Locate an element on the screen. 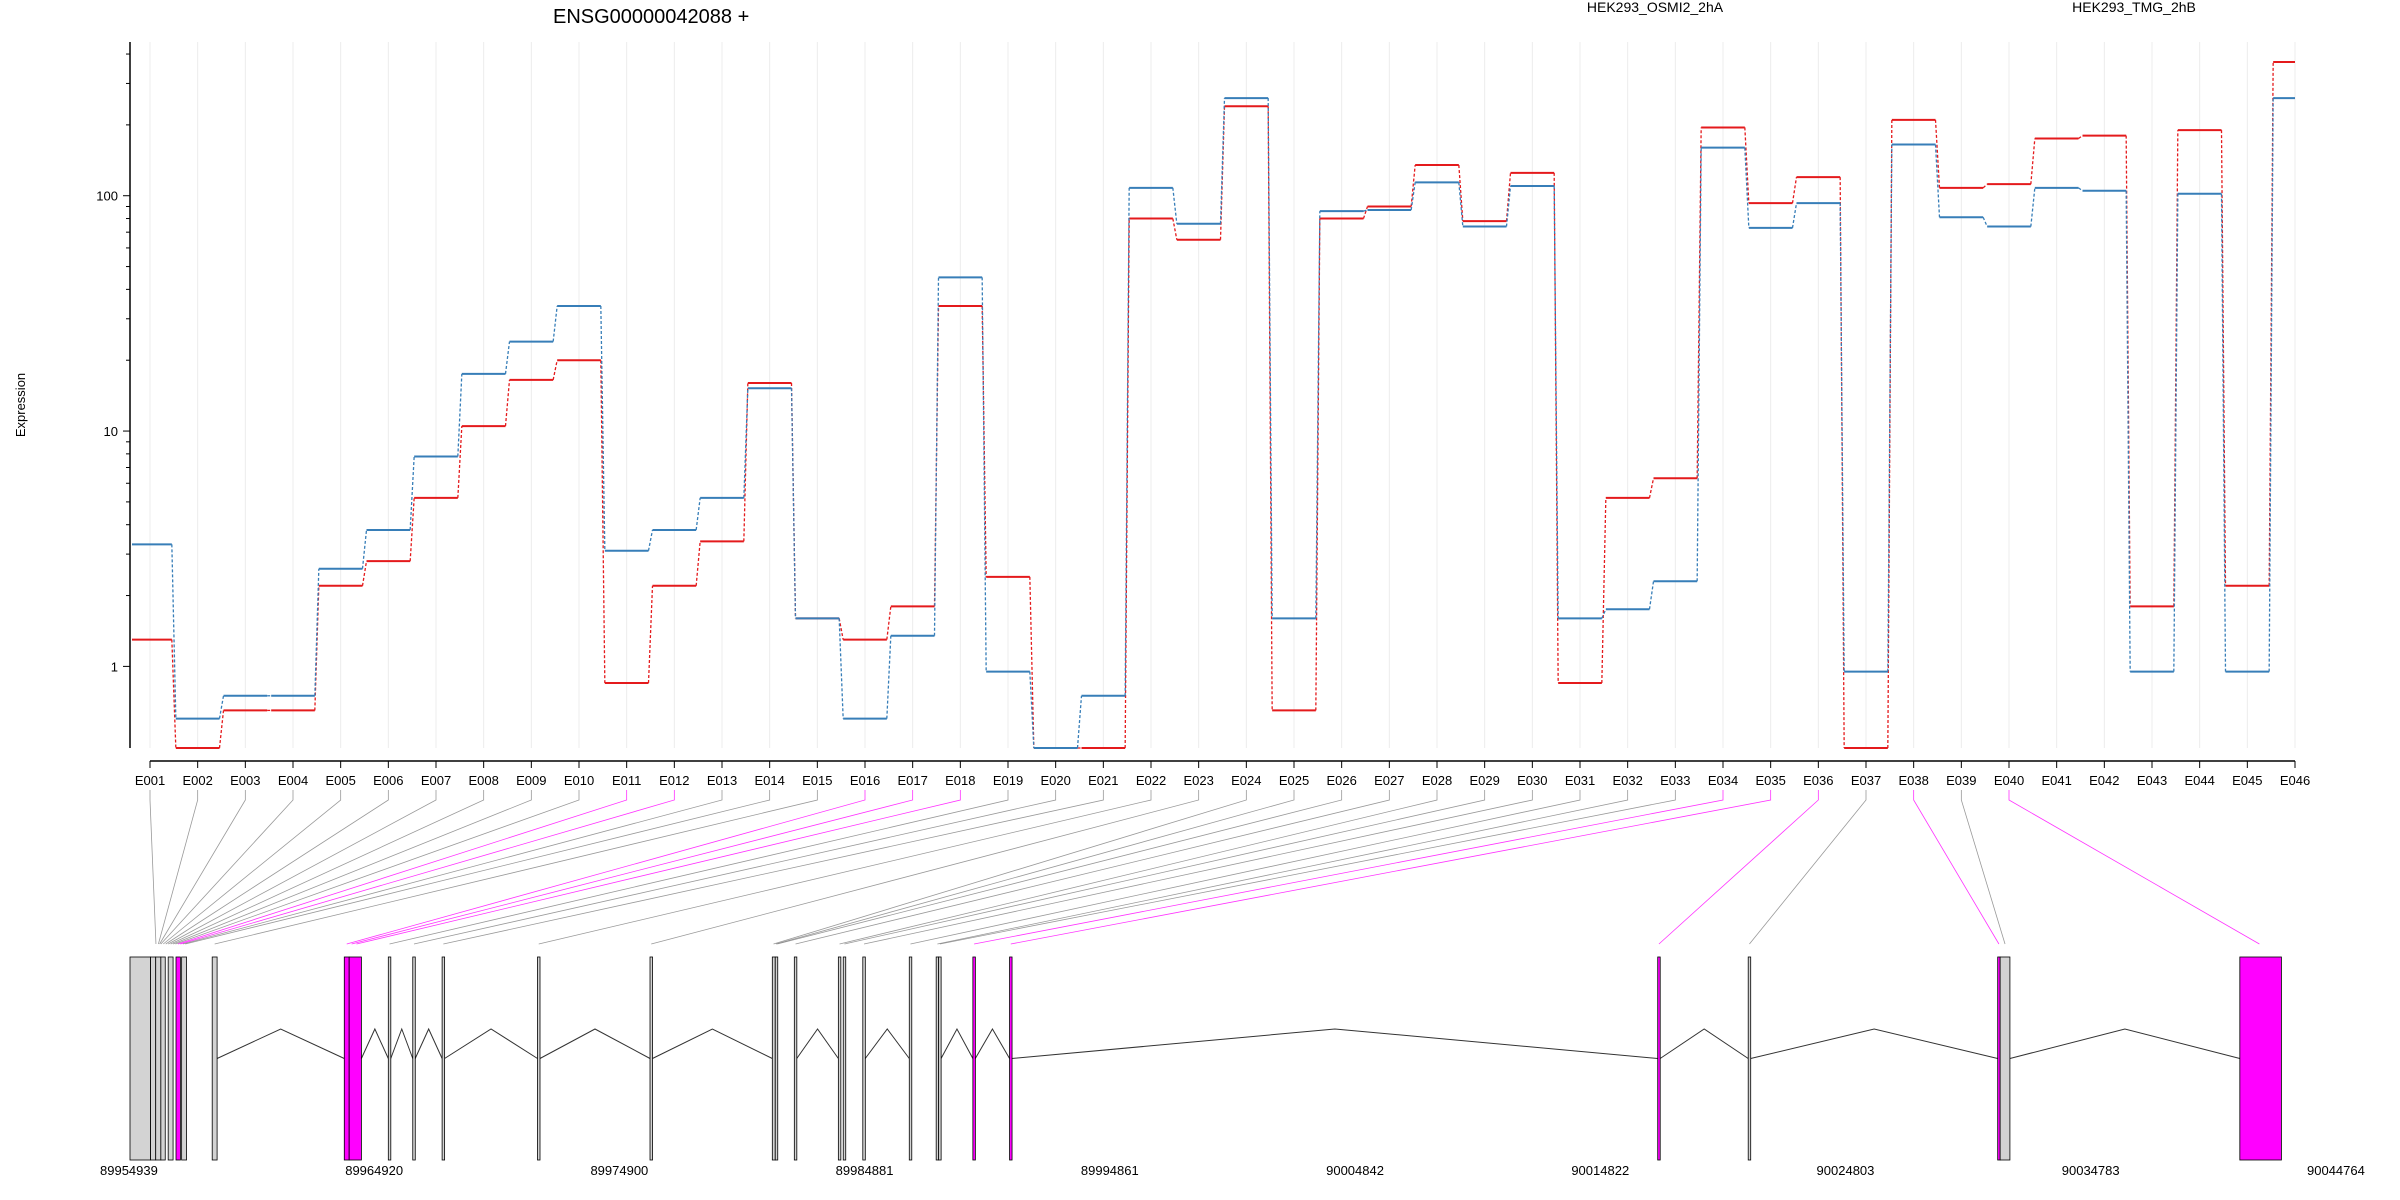  genomic-coordinate-label: 89964920 is located at coordinates (374, 1170).